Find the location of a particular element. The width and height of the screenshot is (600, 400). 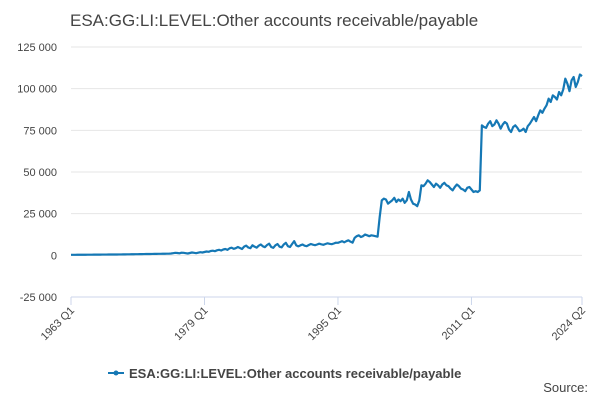

x-tick-label: 1963 Q1 is located at coordinates (58, 324).